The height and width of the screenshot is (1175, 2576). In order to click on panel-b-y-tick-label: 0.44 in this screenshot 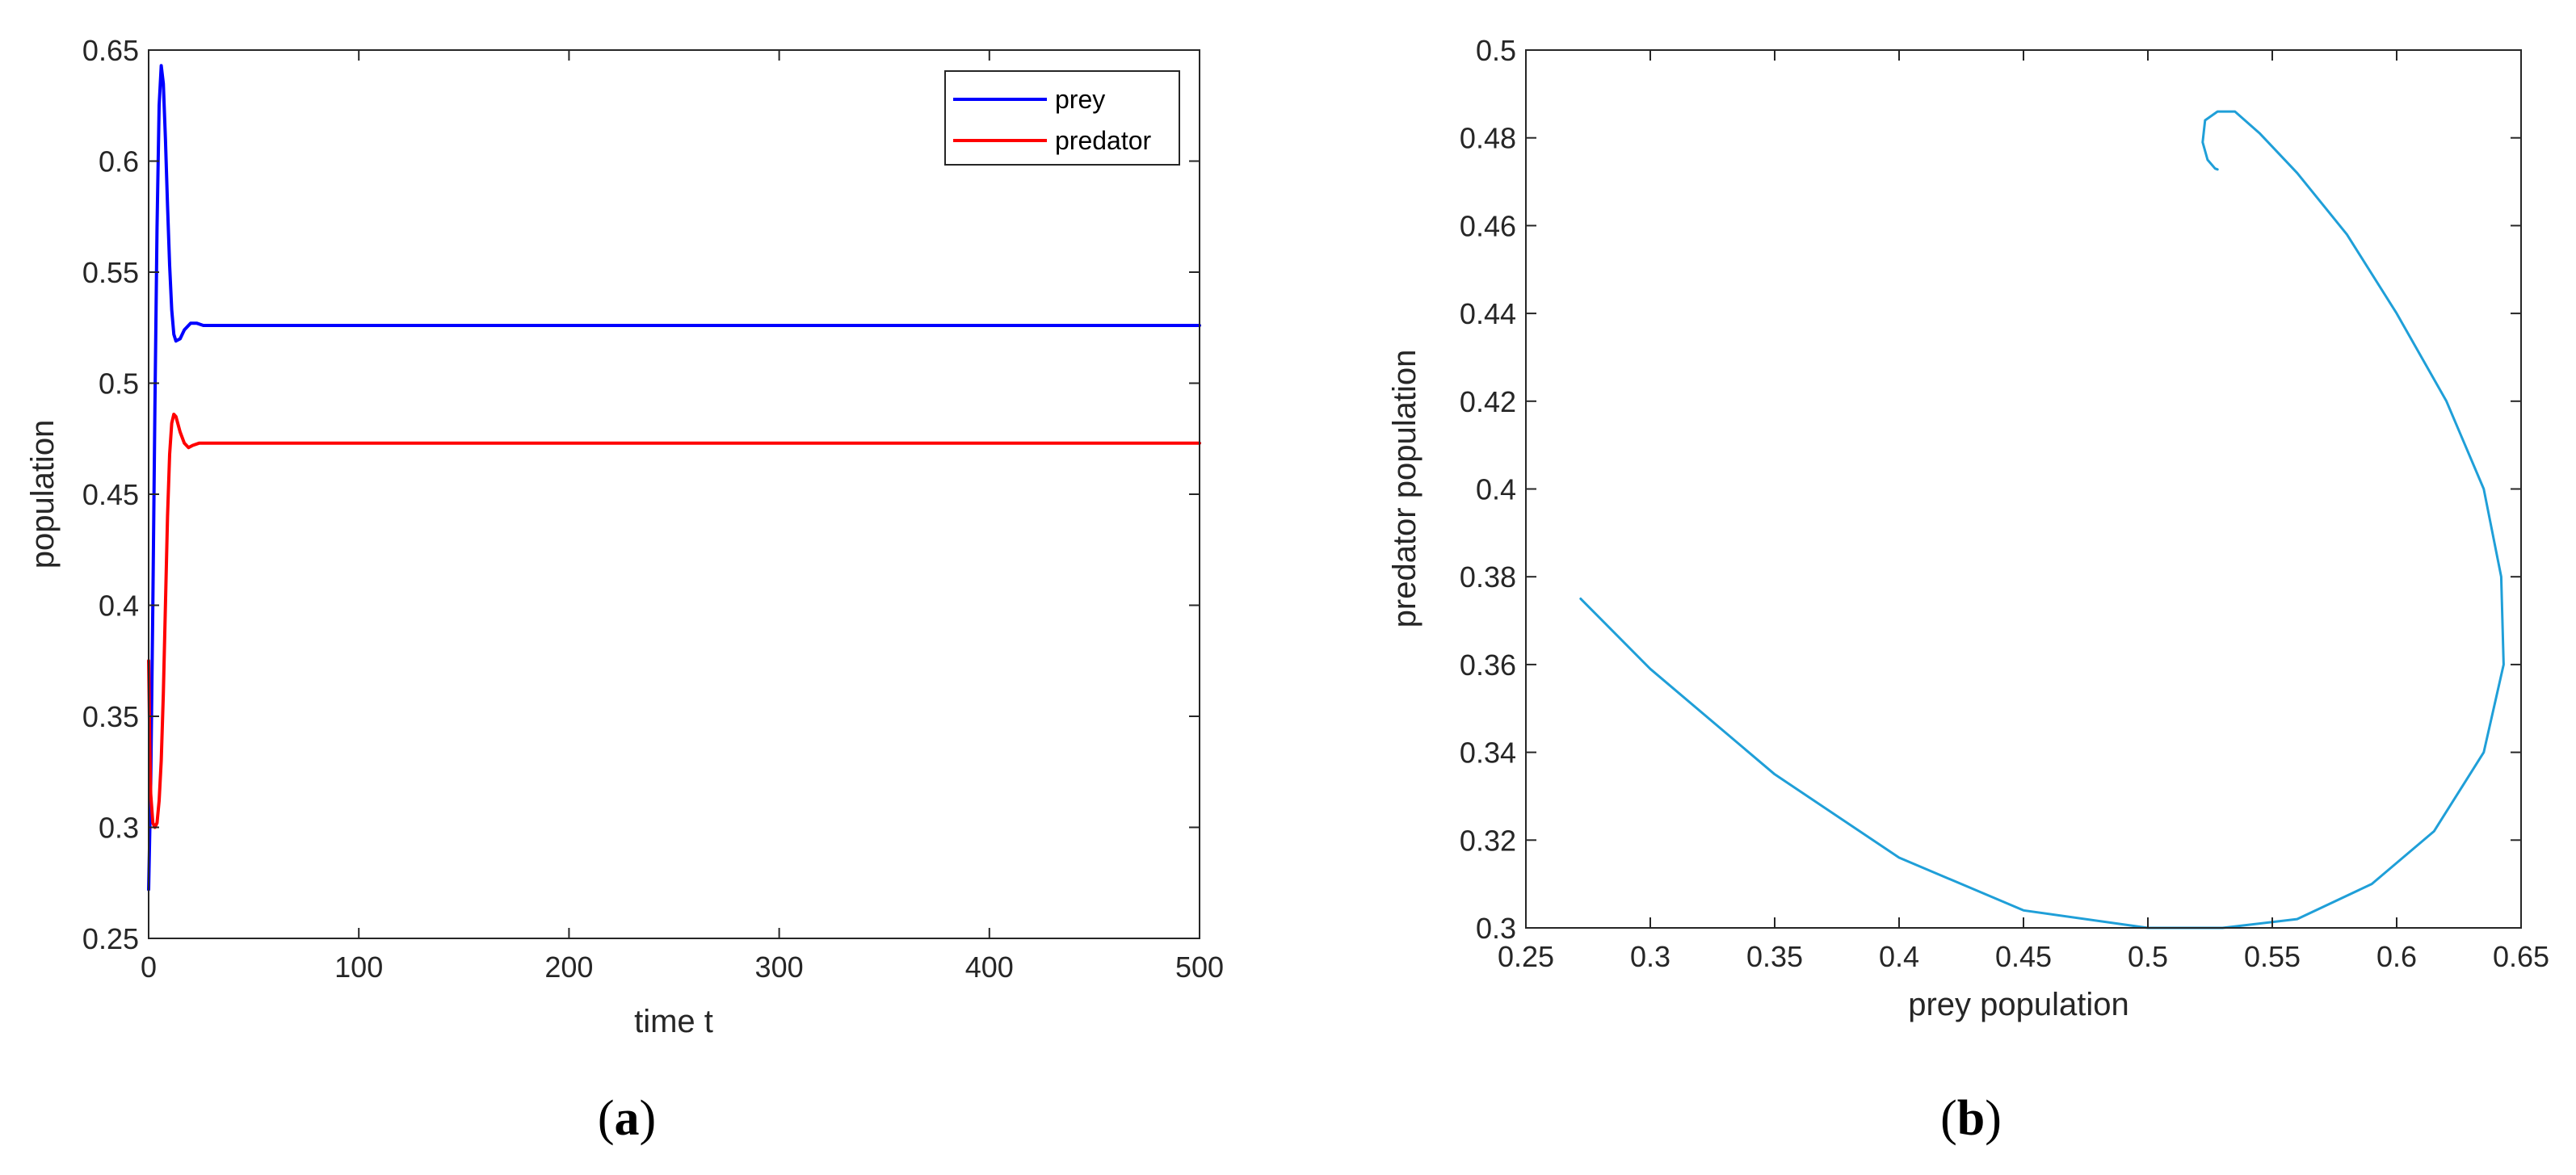, I will do `click(1488, 313)`.